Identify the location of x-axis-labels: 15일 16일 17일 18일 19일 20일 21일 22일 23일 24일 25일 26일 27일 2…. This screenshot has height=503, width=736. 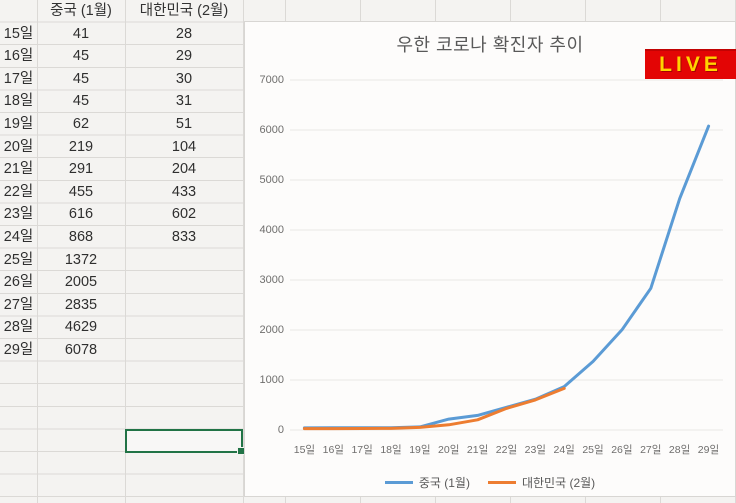
(506, 449).